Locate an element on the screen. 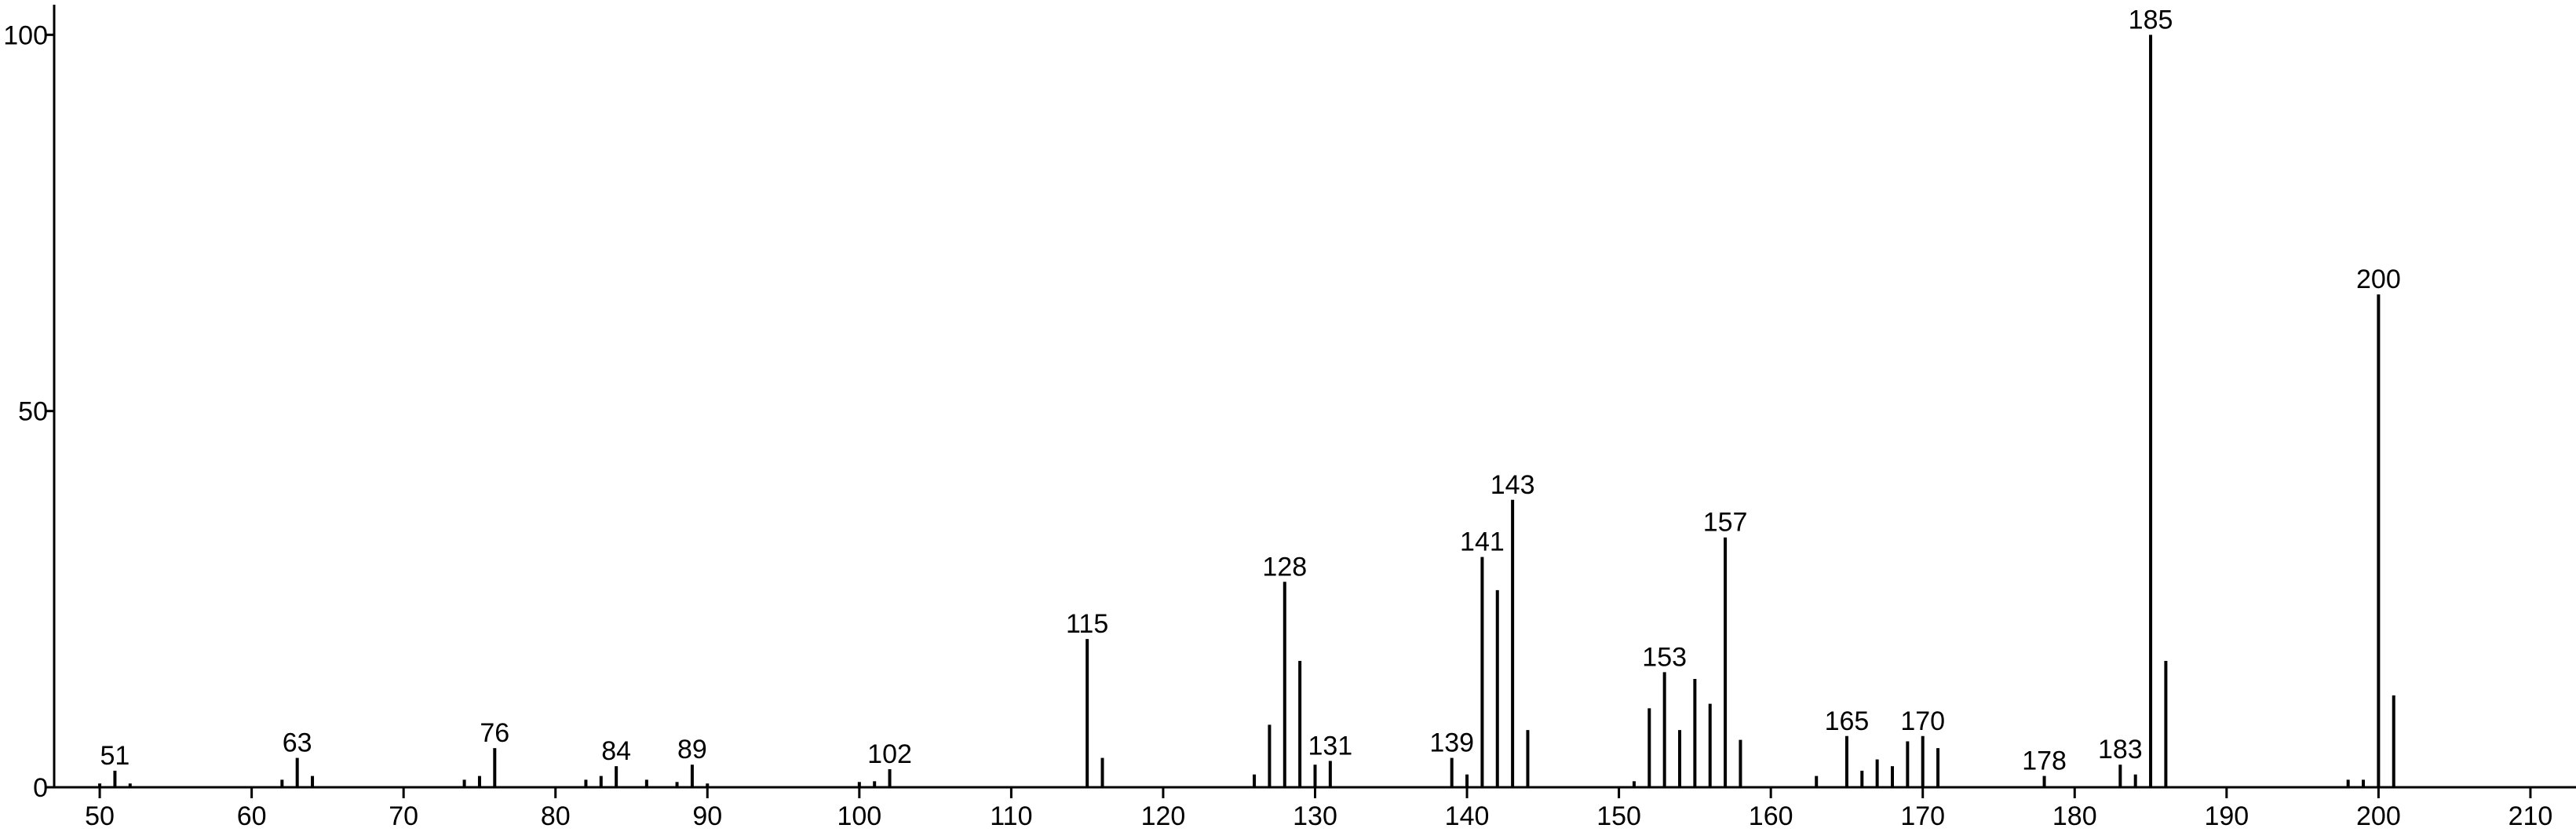 The height and width of the screenshot is (832, 2576). x-tick-label: 150 is located at coordinates (1619, 816).